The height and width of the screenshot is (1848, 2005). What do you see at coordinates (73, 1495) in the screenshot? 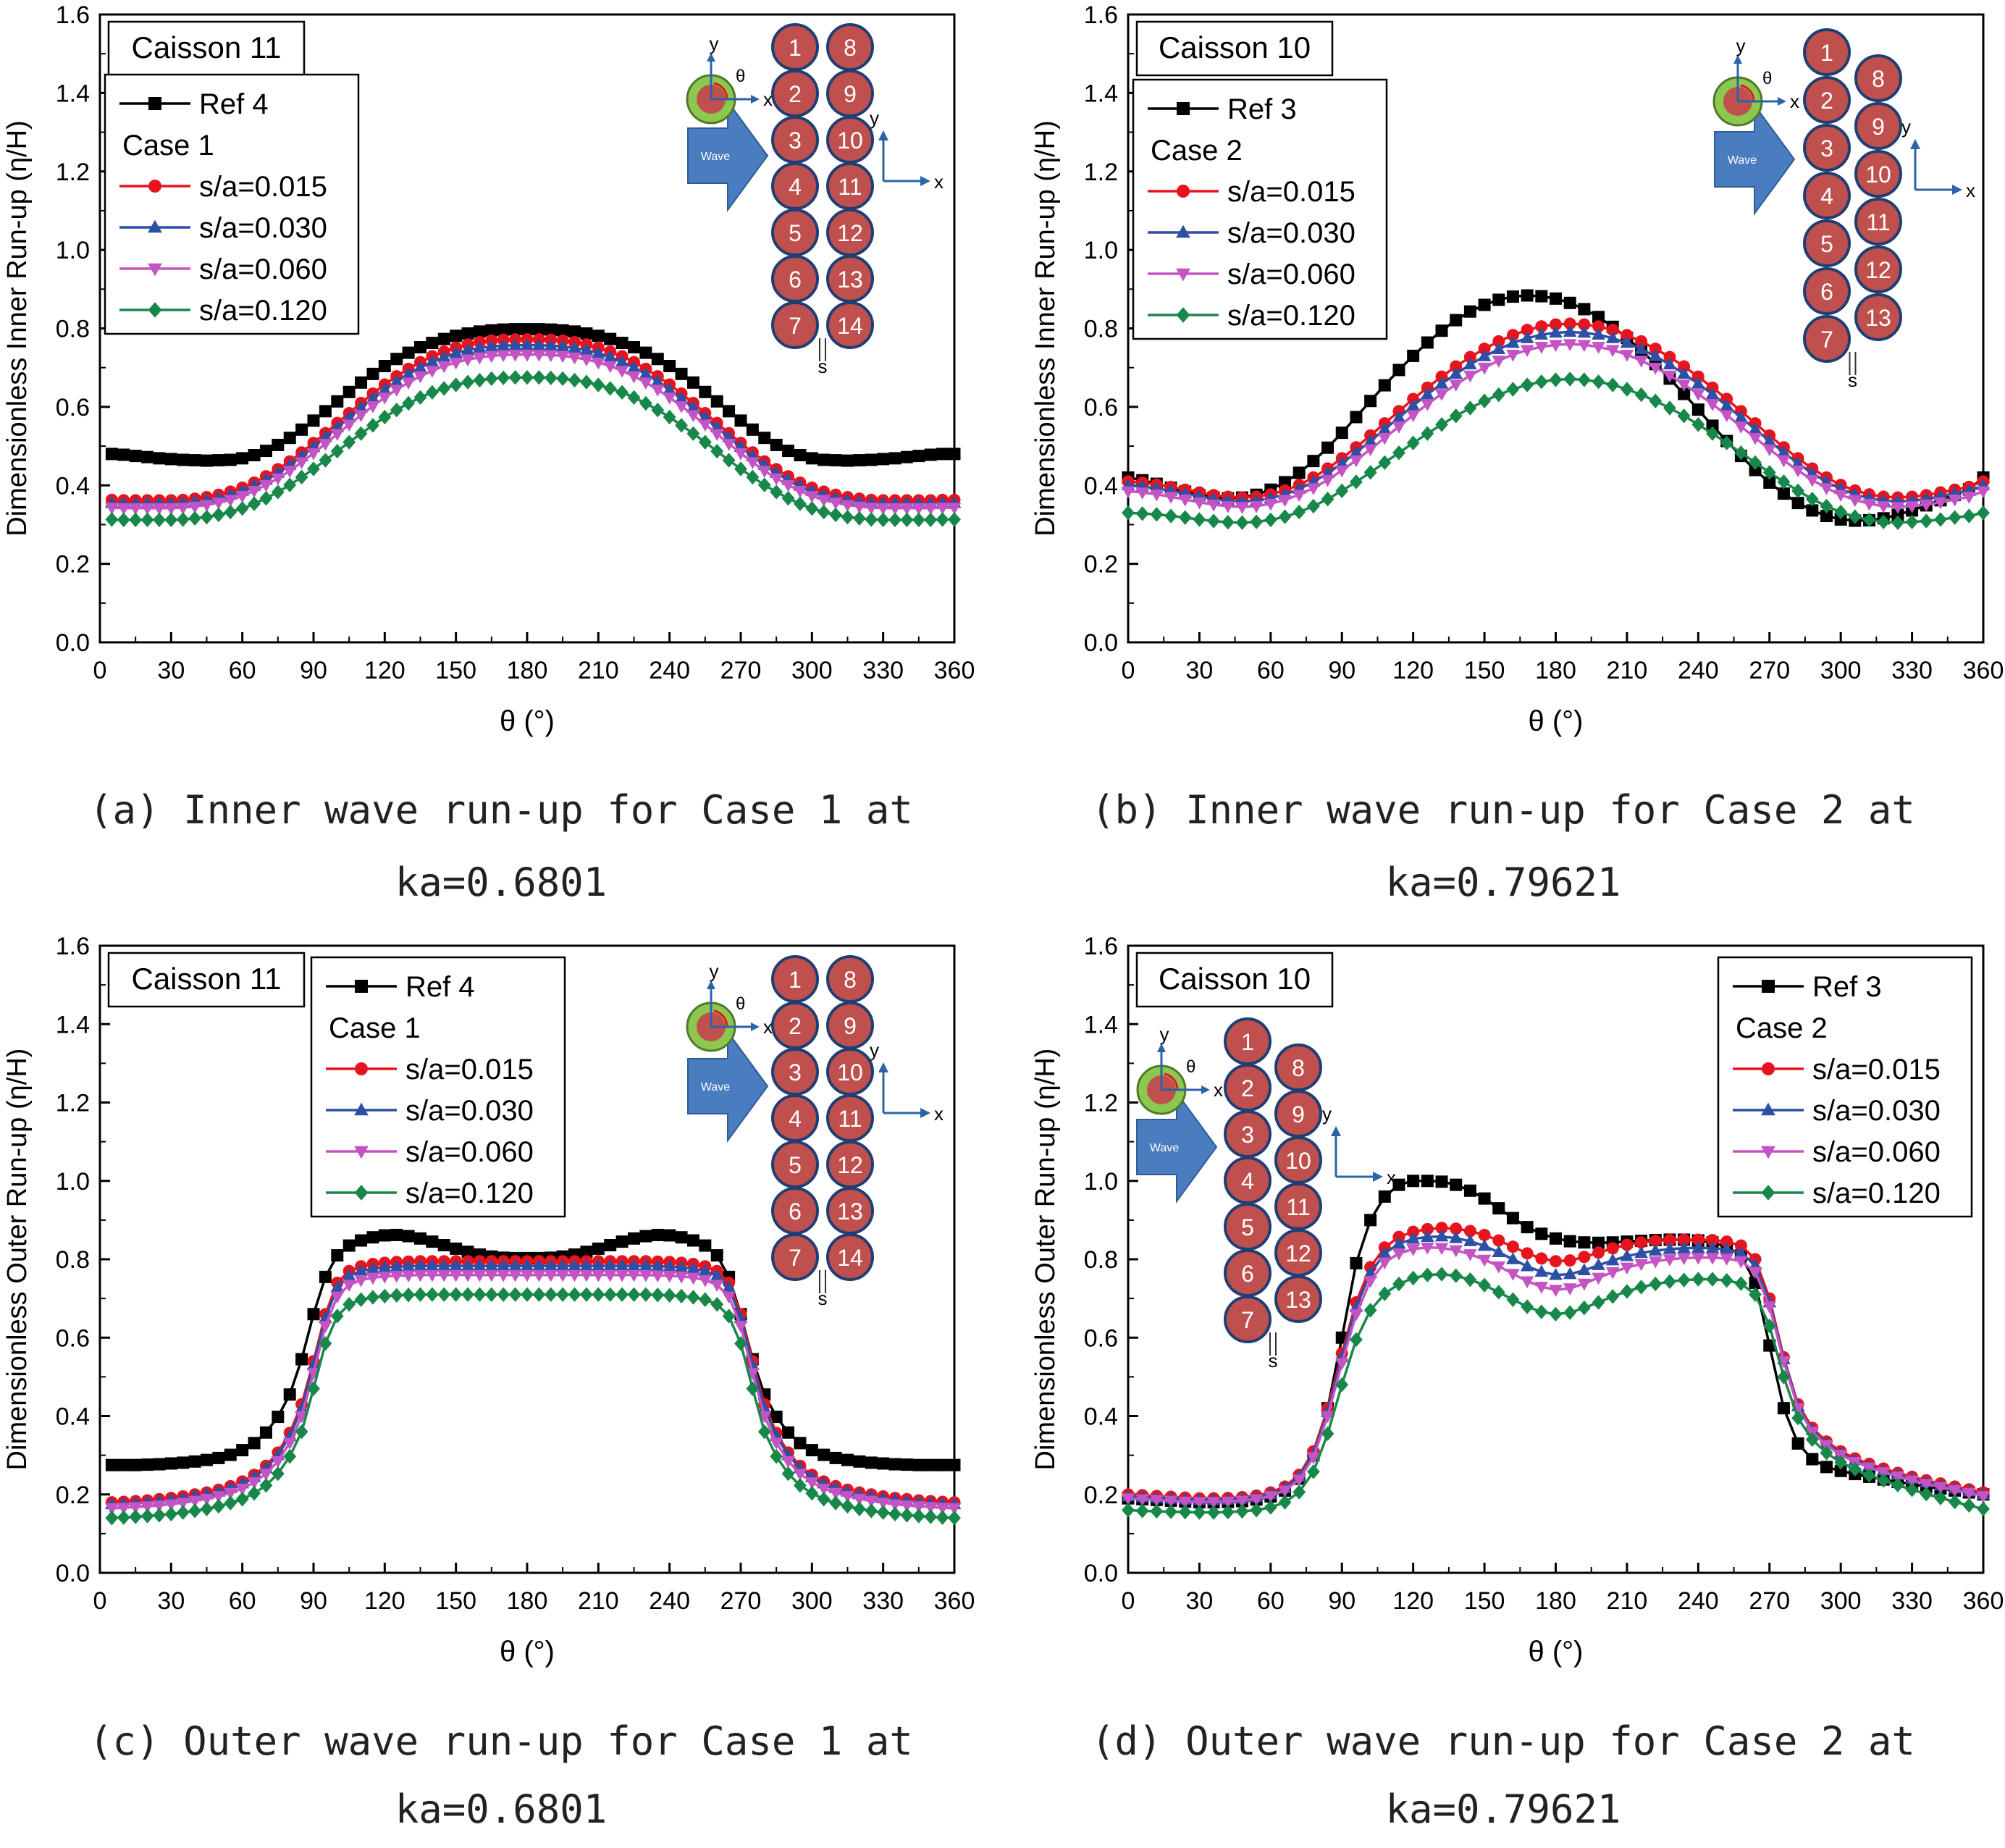
I see `y-tick-label: 0.2` at bounding box center [73, 1495].